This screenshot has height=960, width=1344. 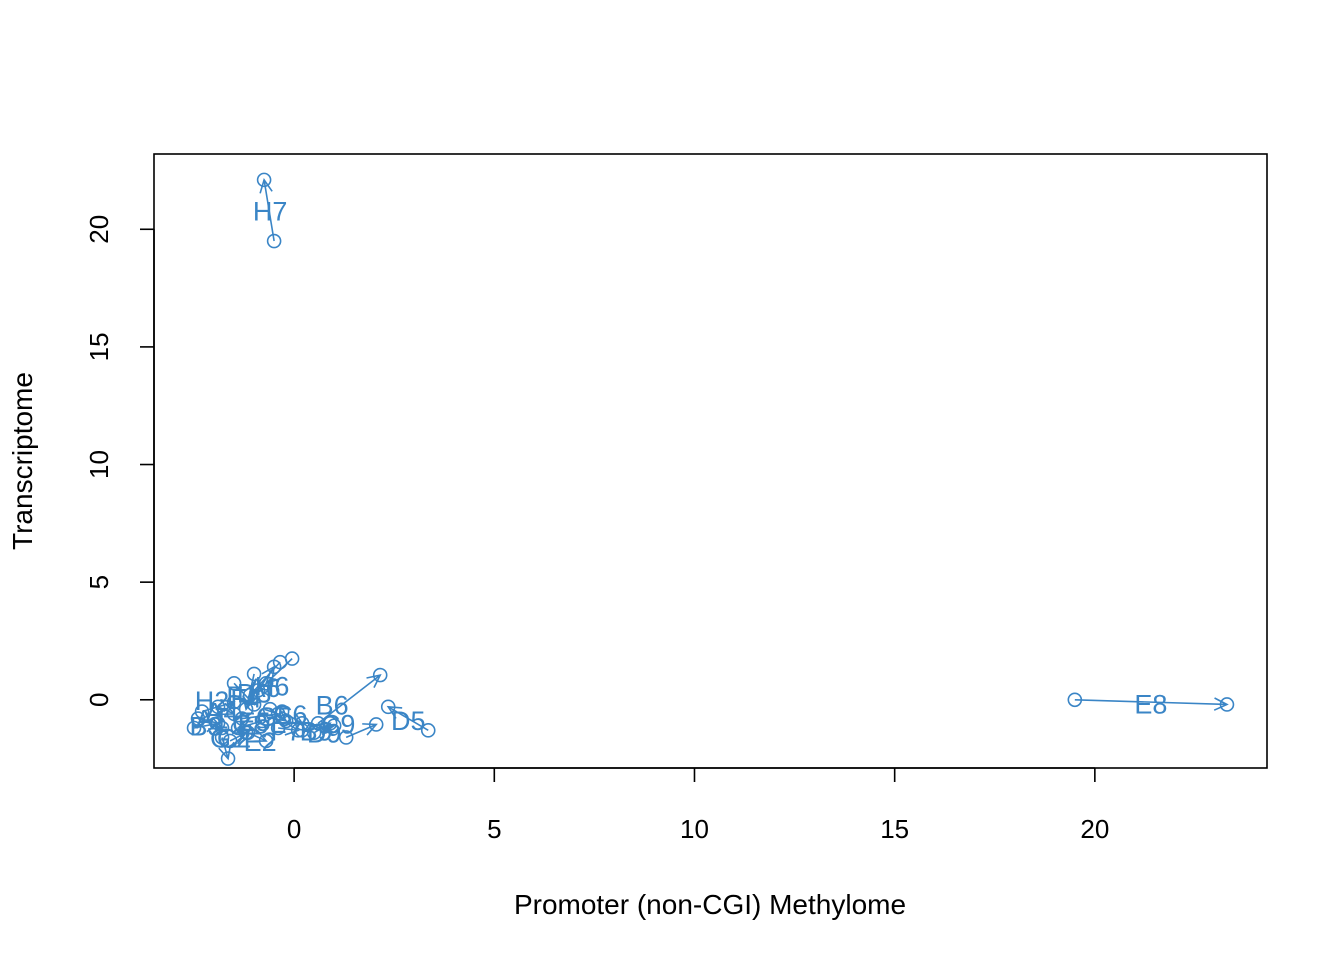 I want to click on pair-F7: F7, so click(x=288, y=731).